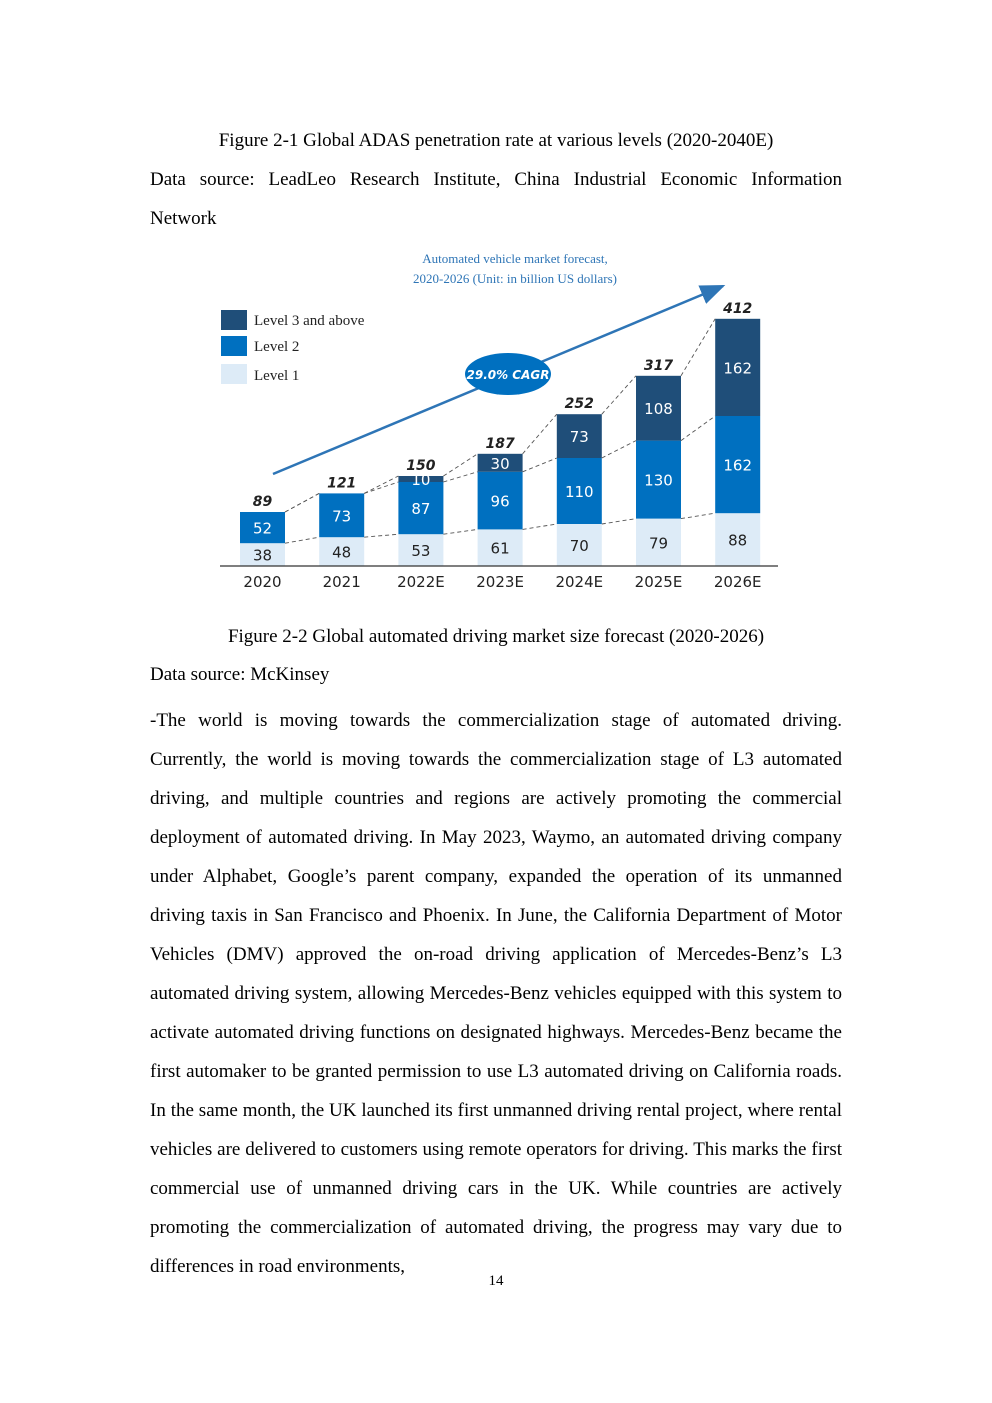 The width and height of the screenshot is (992, 1403). What do you see at coordinates (421, 582) in the screenshot?
I see `x-tick-label-2022E: 2022E` at bounding box center [421, 582].